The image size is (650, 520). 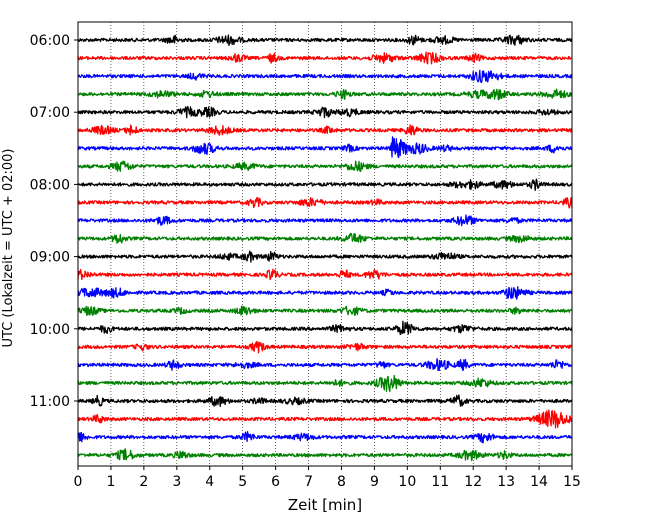 I want to click on x-tick-label: 10, so click(x=407, y=482).